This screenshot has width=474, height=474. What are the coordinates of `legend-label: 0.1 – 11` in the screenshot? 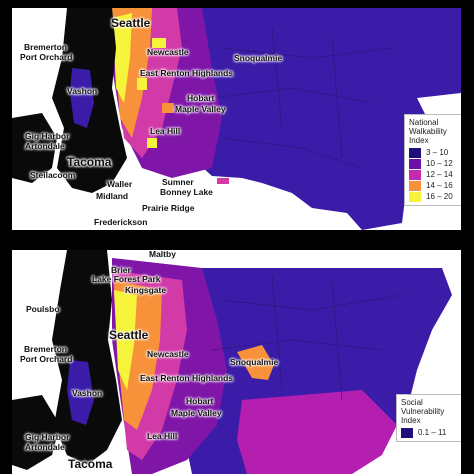 It's located at (432, 432).